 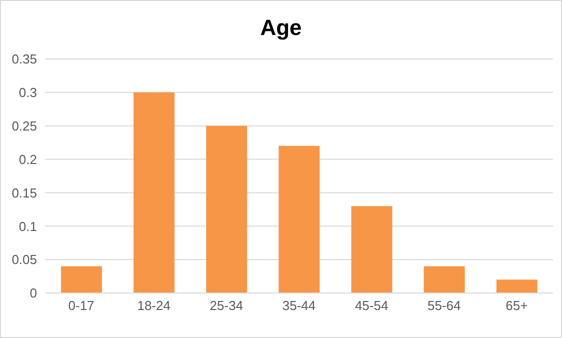 I want to click on x-tick-label: 65+, so click(x=517, y=306).